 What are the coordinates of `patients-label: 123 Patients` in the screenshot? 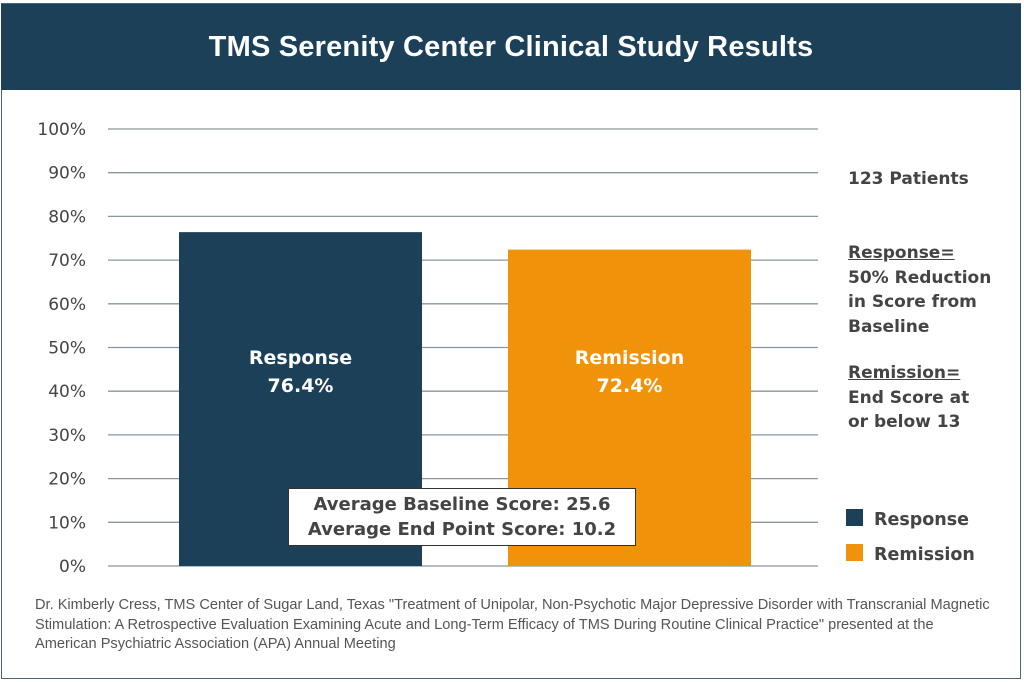 It's located at (908, 179).